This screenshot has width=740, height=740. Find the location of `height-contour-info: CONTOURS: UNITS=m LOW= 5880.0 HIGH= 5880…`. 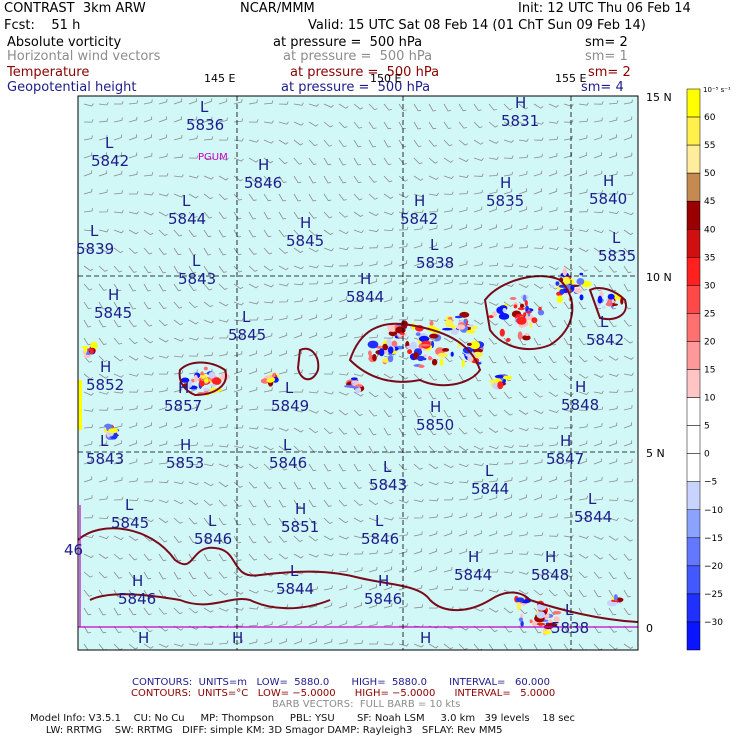

height-contour-info: CONTOURS: UNITS=m LOW= 5880.0 HIGH= 5880… is located at coordinates (341, 682).